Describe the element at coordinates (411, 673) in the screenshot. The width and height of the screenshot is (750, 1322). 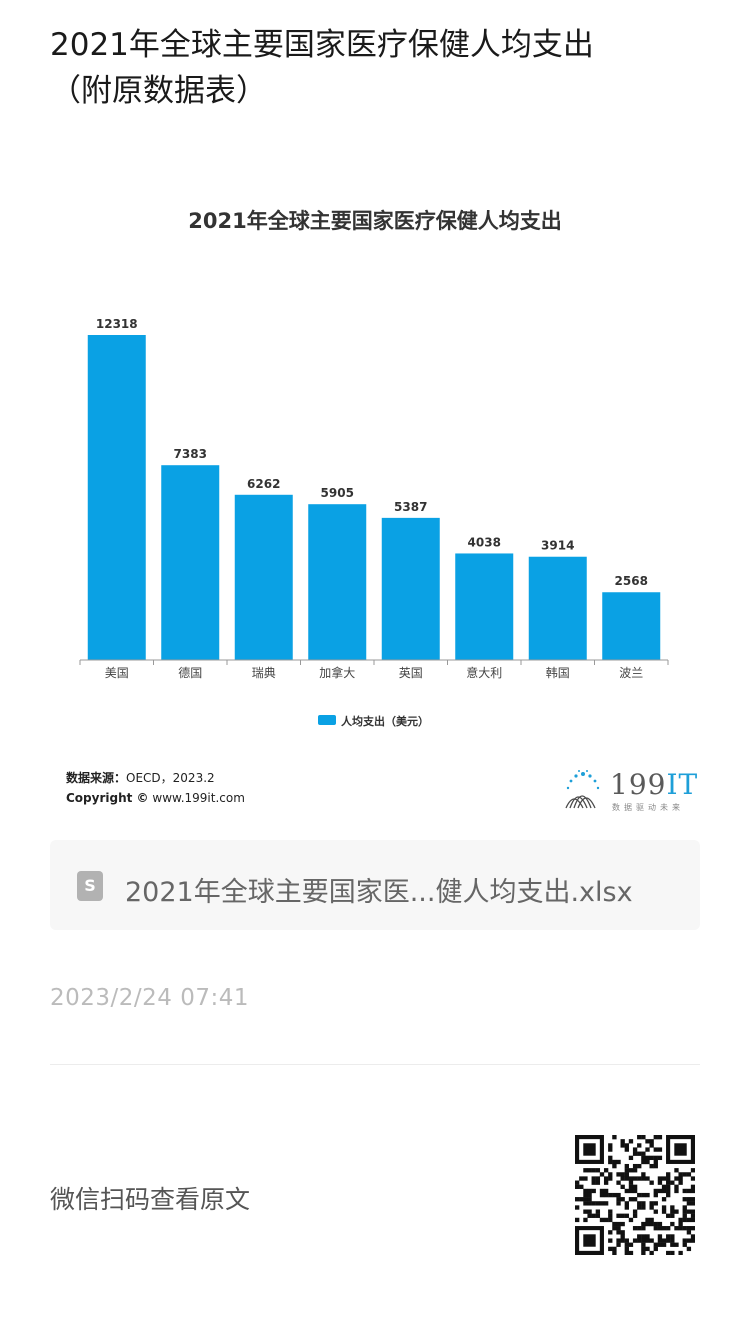
I see `x-tick-label-4: 英国` at that location.